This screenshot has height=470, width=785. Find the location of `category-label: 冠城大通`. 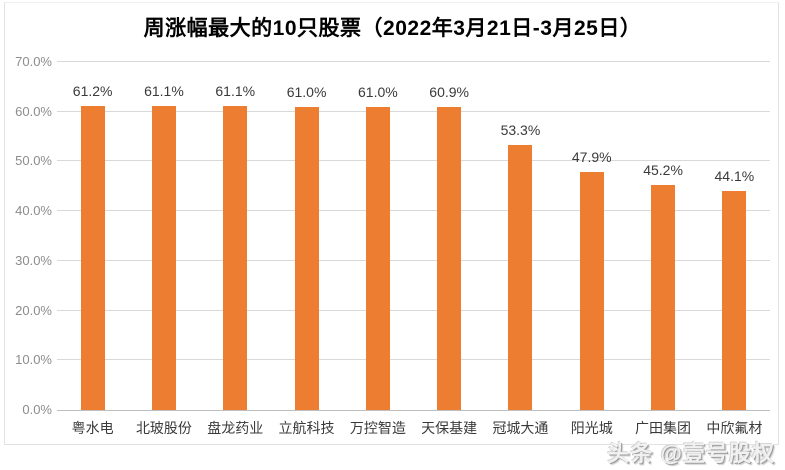

category-label: 冠城大通 is located at coordinates (520, 428).